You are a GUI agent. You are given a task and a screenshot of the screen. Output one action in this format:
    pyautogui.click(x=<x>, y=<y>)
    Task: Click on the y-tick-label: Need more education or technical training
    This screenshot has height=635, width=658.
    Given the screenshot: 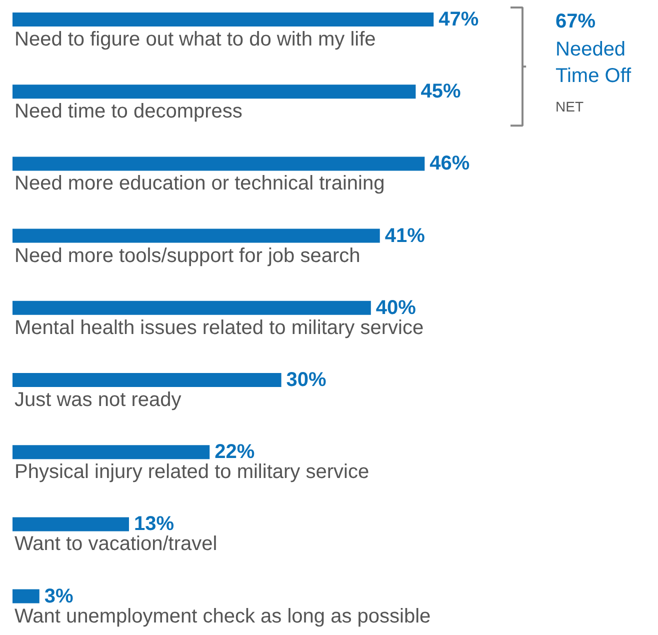 What is the action you would take?
    pyautogui.click(x=199, y=183)
    